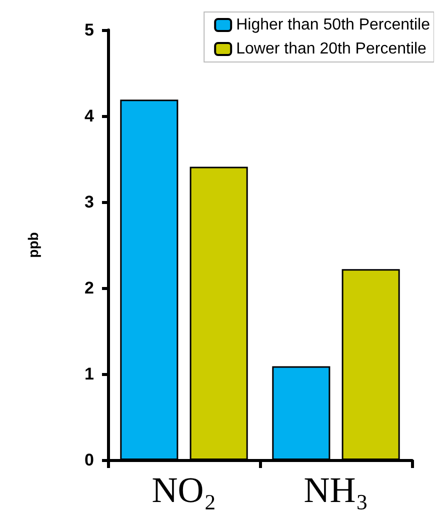 The height and width of the screenshot is (529, 442). What do you see at coordinates (331, 49) in the screenshot?
I see `legend-label: Lower than 20th Percentile` at bounding box center [331, 49].